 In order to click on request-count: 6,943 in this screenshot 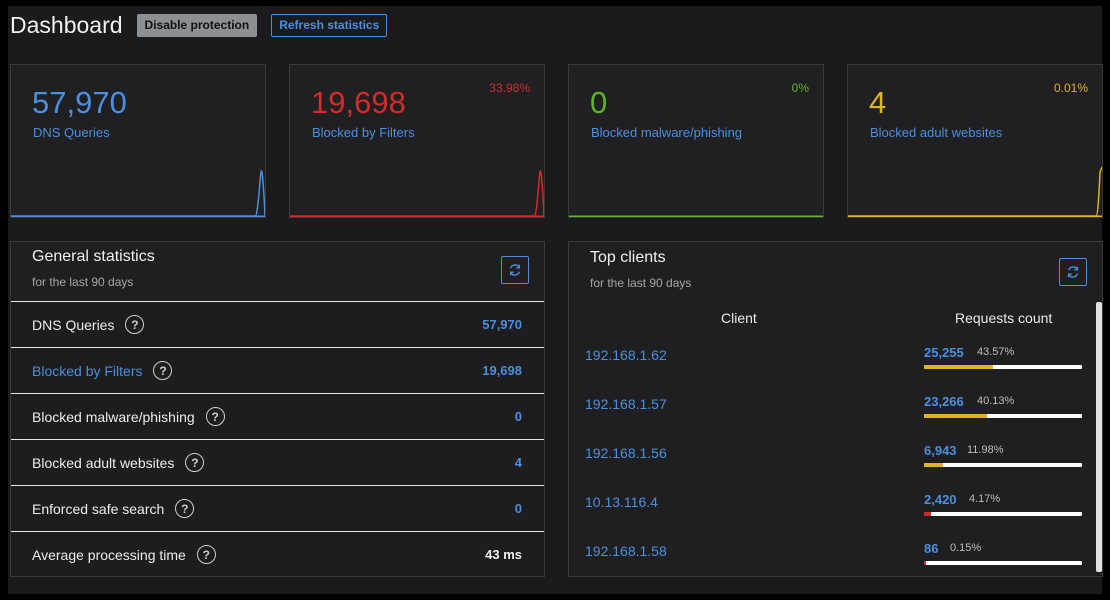, I will do `click(940, 450)`.